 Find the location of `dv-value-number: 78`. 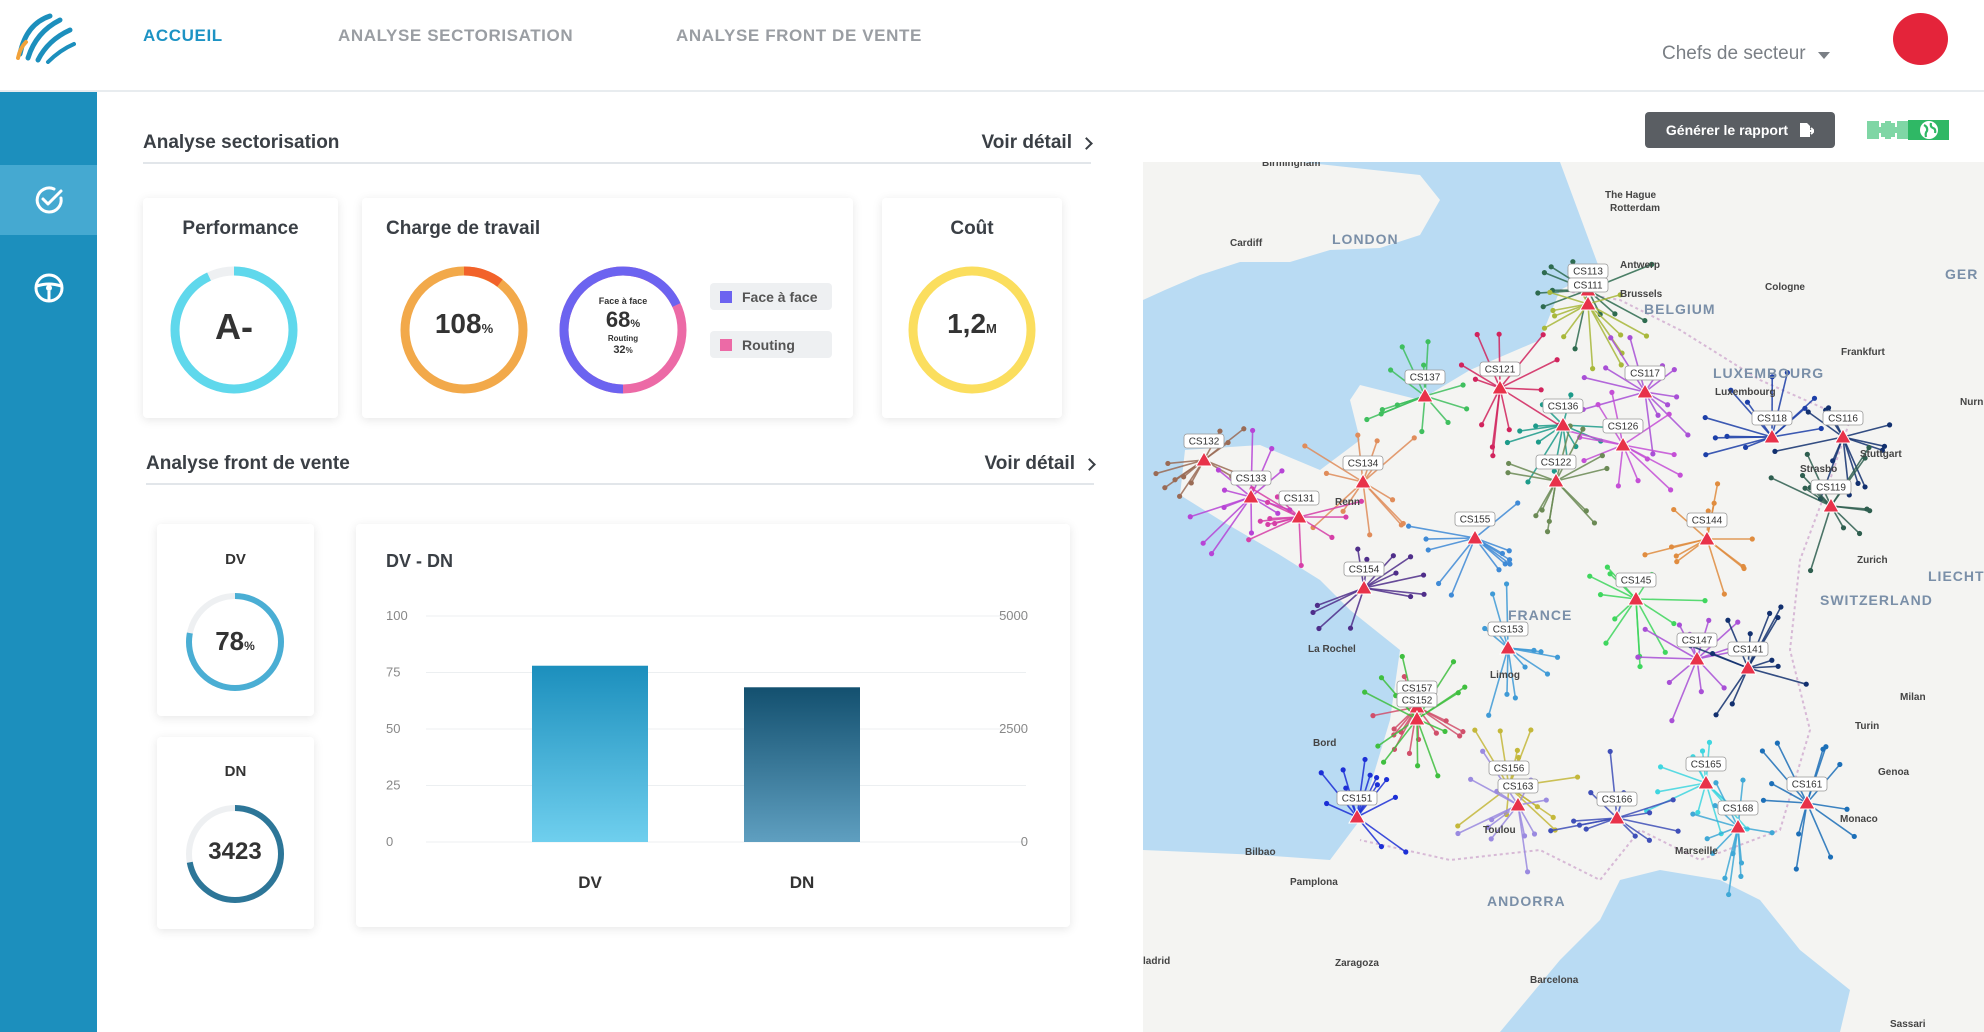

dv-value-number: 78 is located at coordinates (230, 641).